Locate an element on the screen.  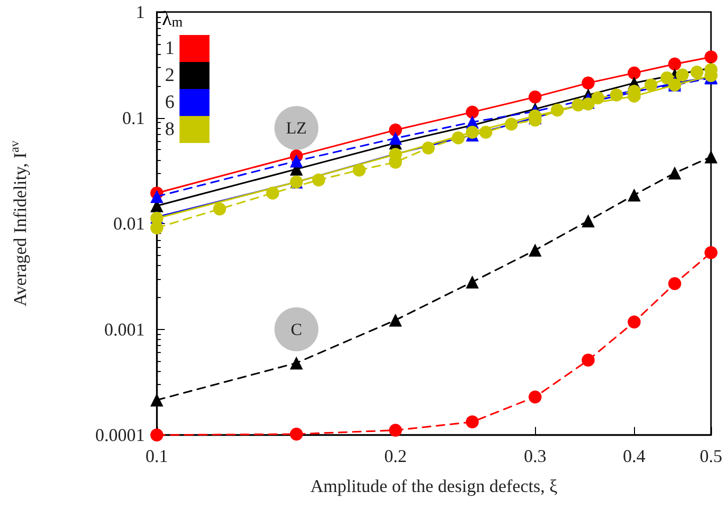
y-tick-label: 0.01 is located at coordinates (129, 224).